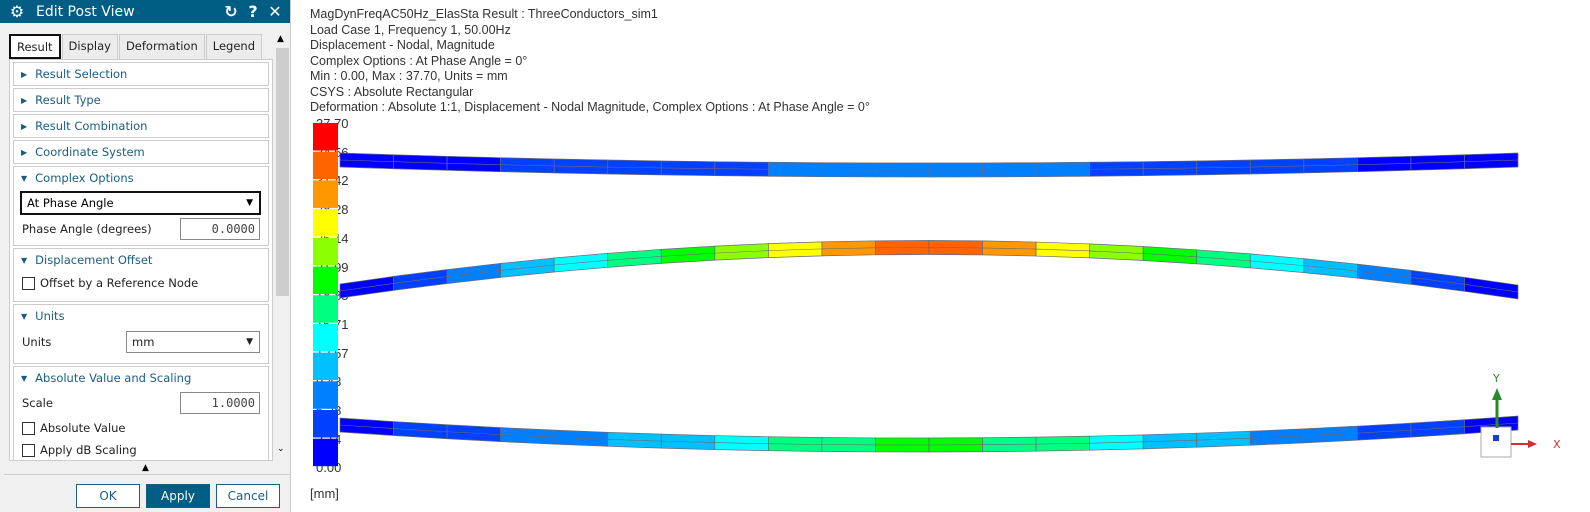 The image size is (1590, 512). Describe the element at coordinates (1496, 438) in the screenshot. I see `triad-origin-icon` at that location.